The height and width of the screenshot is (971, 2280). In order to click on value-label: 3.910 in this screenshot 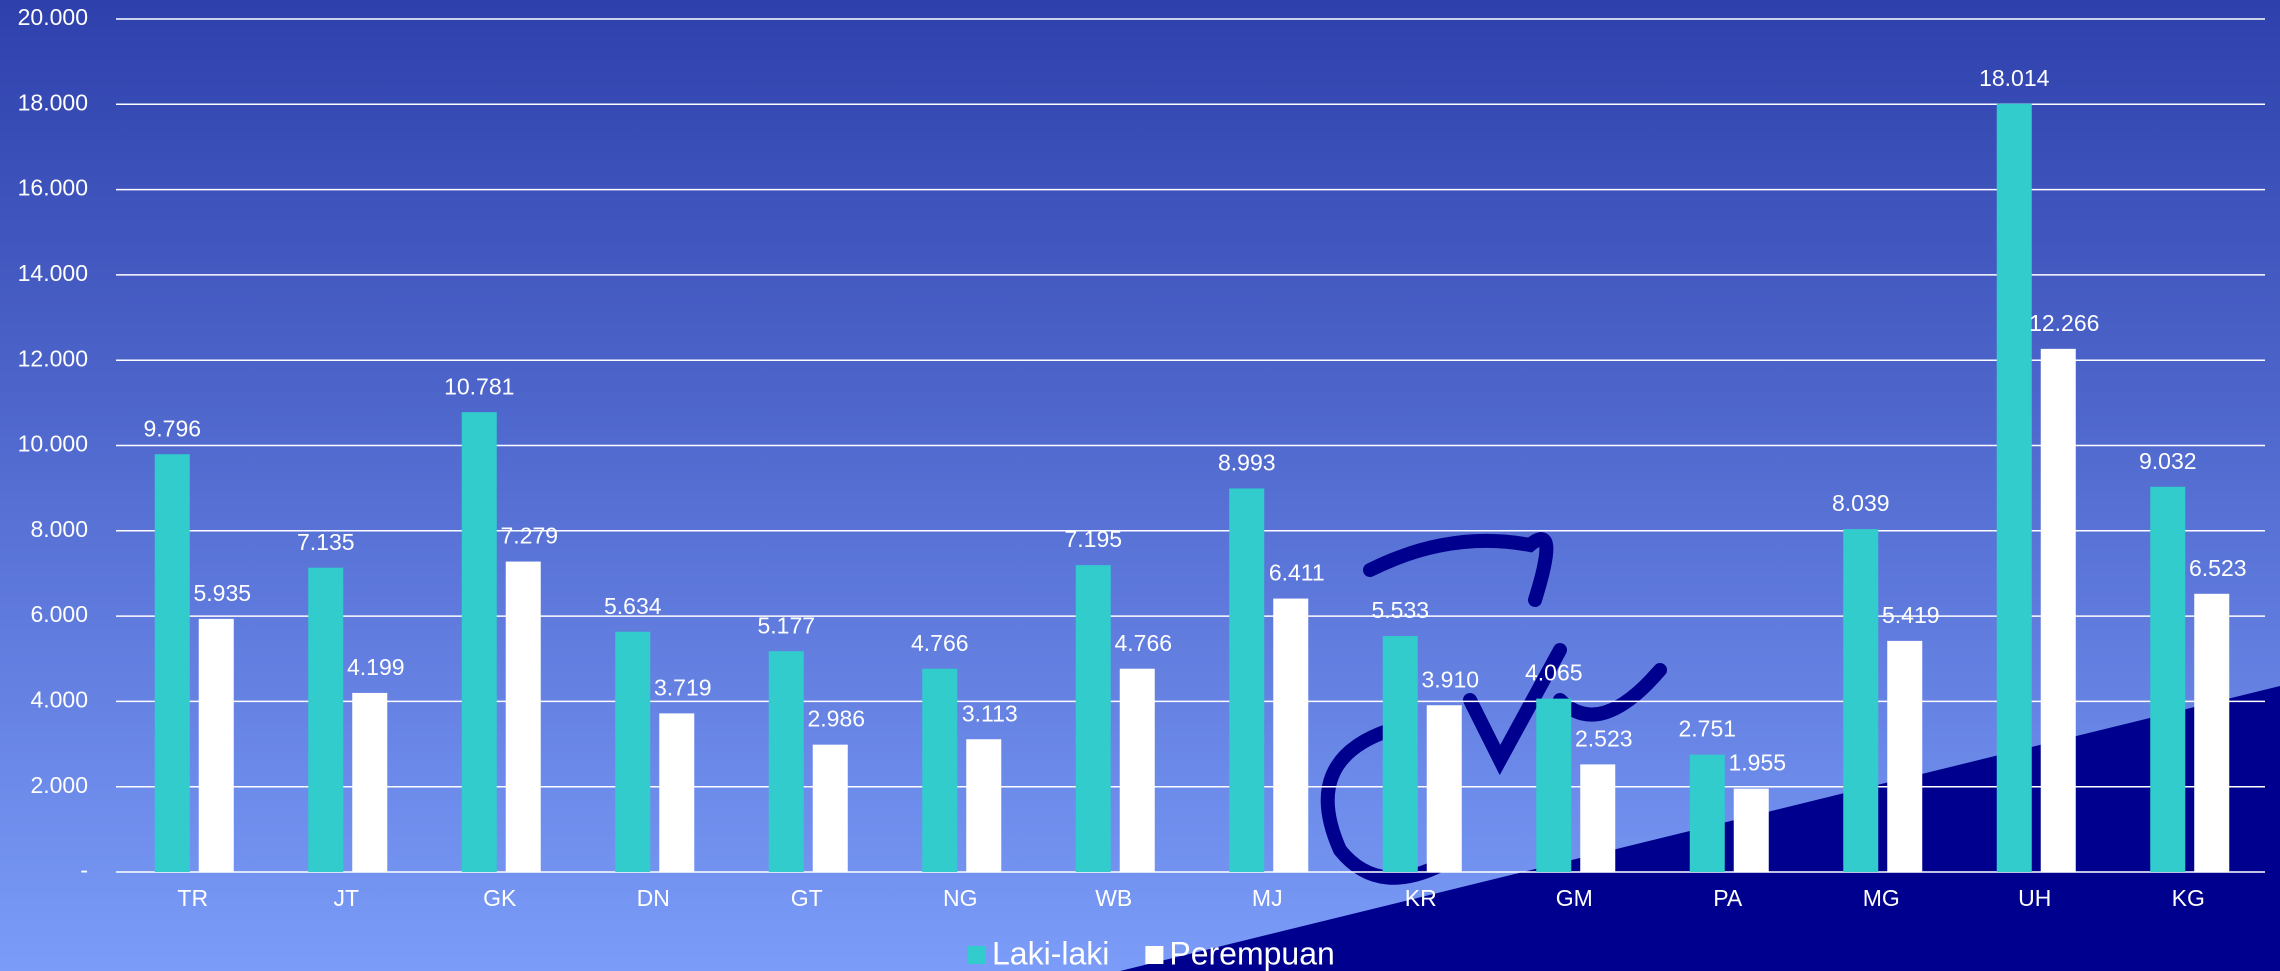, I will do `click(1450, 679)`.